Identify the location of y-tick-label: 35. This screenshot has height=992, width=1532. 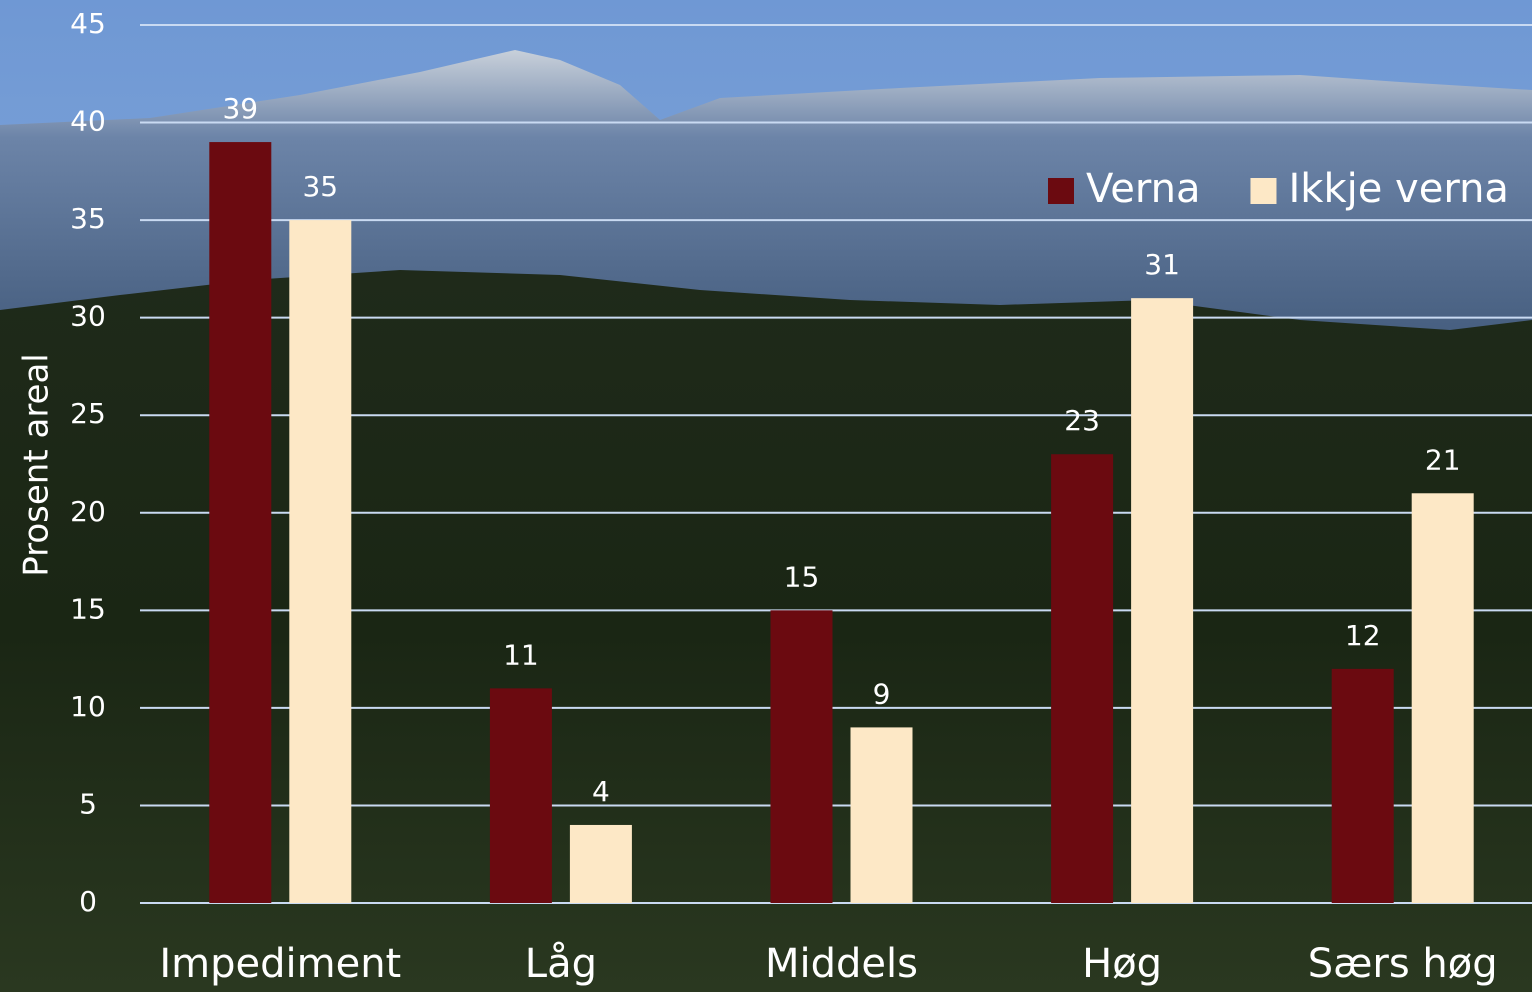
(88, 218).